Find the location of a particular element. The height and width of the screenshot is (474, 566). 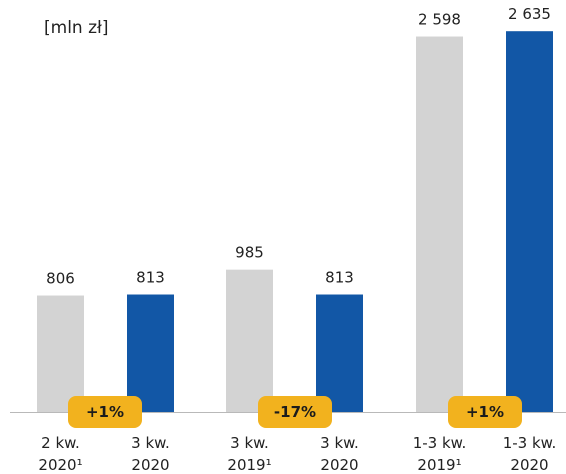

category-label-line2-3: 2019¹ is located at coordinates (249, 465).